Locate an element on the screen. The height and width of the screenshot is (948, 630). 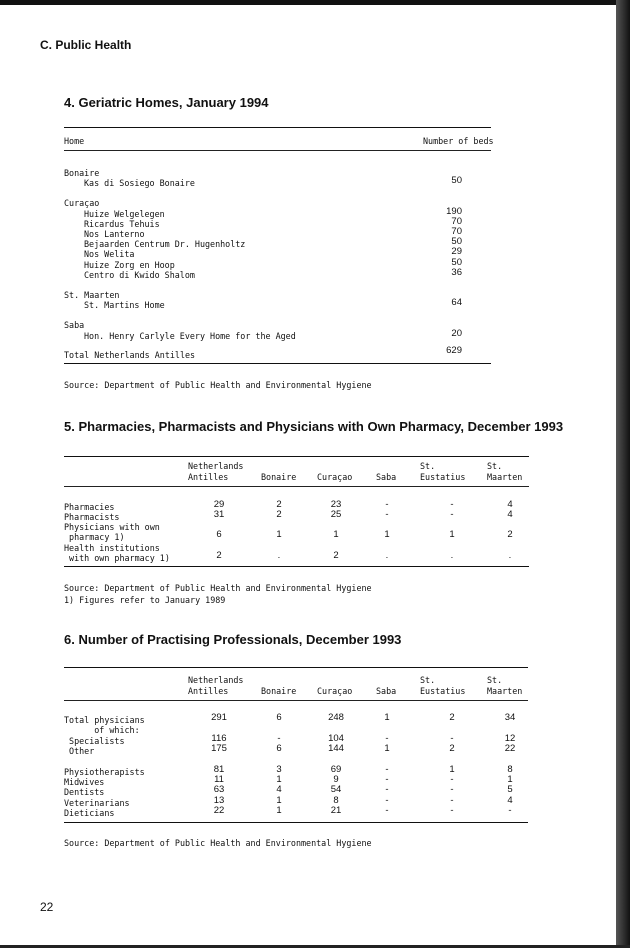
beds-value: 190 is located at coordinates (454, 211).